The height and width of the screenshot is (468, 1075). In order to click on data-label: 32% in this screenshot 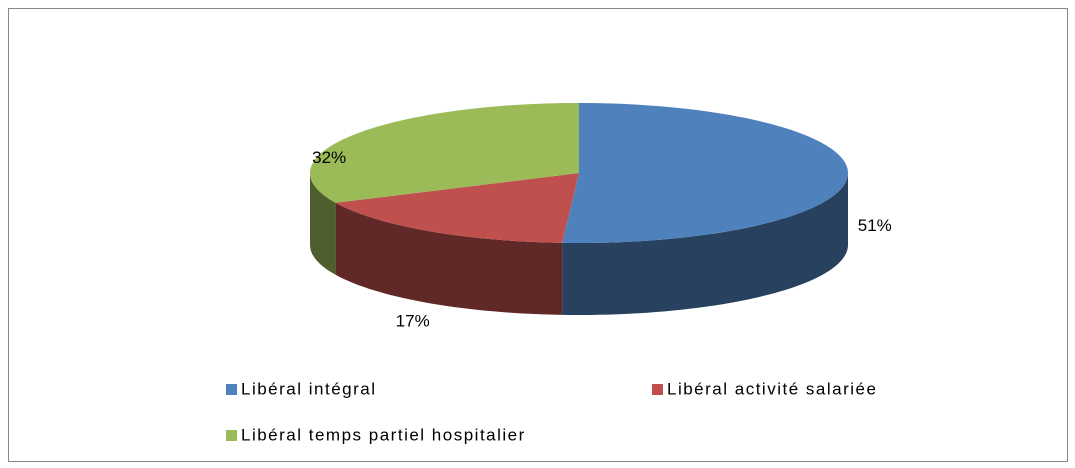, I will do `click(329, 157)`.